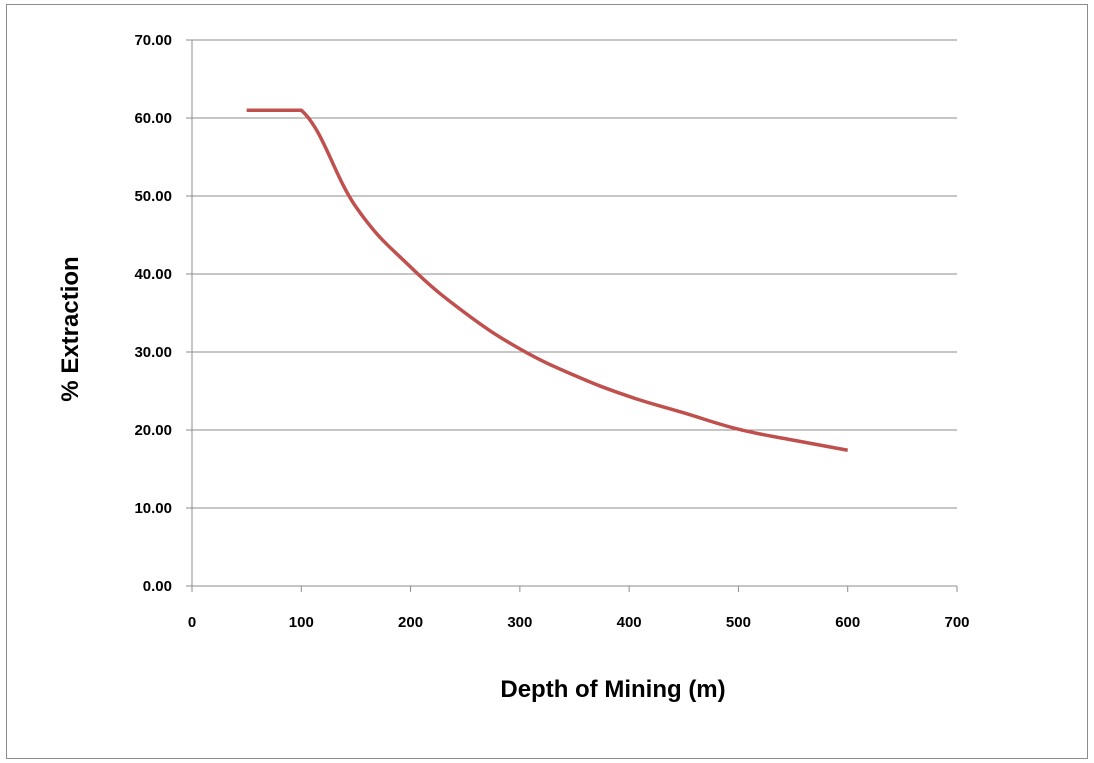 The image size is (1094, 763). Describe the element at coordinates (519, 622) in the screenshot. I see `x-tick-label: 300` at that location.